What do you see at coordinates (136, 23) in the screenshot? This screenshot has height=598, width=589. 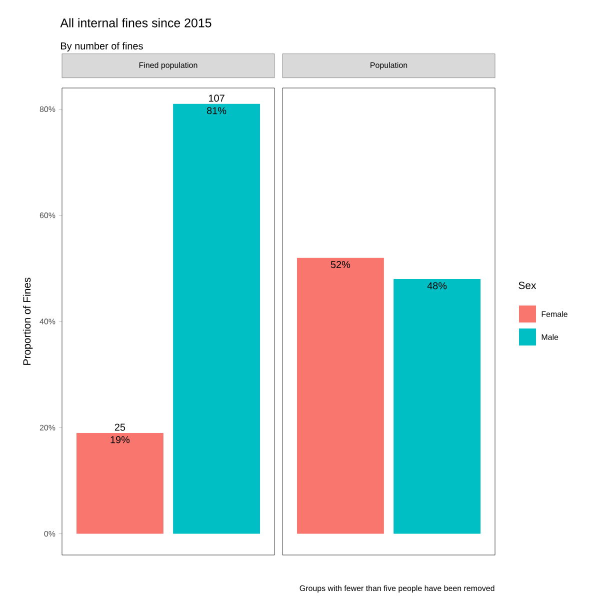 I see `chart-title: All internal fines since 2015` at bounding box center [136, 23].